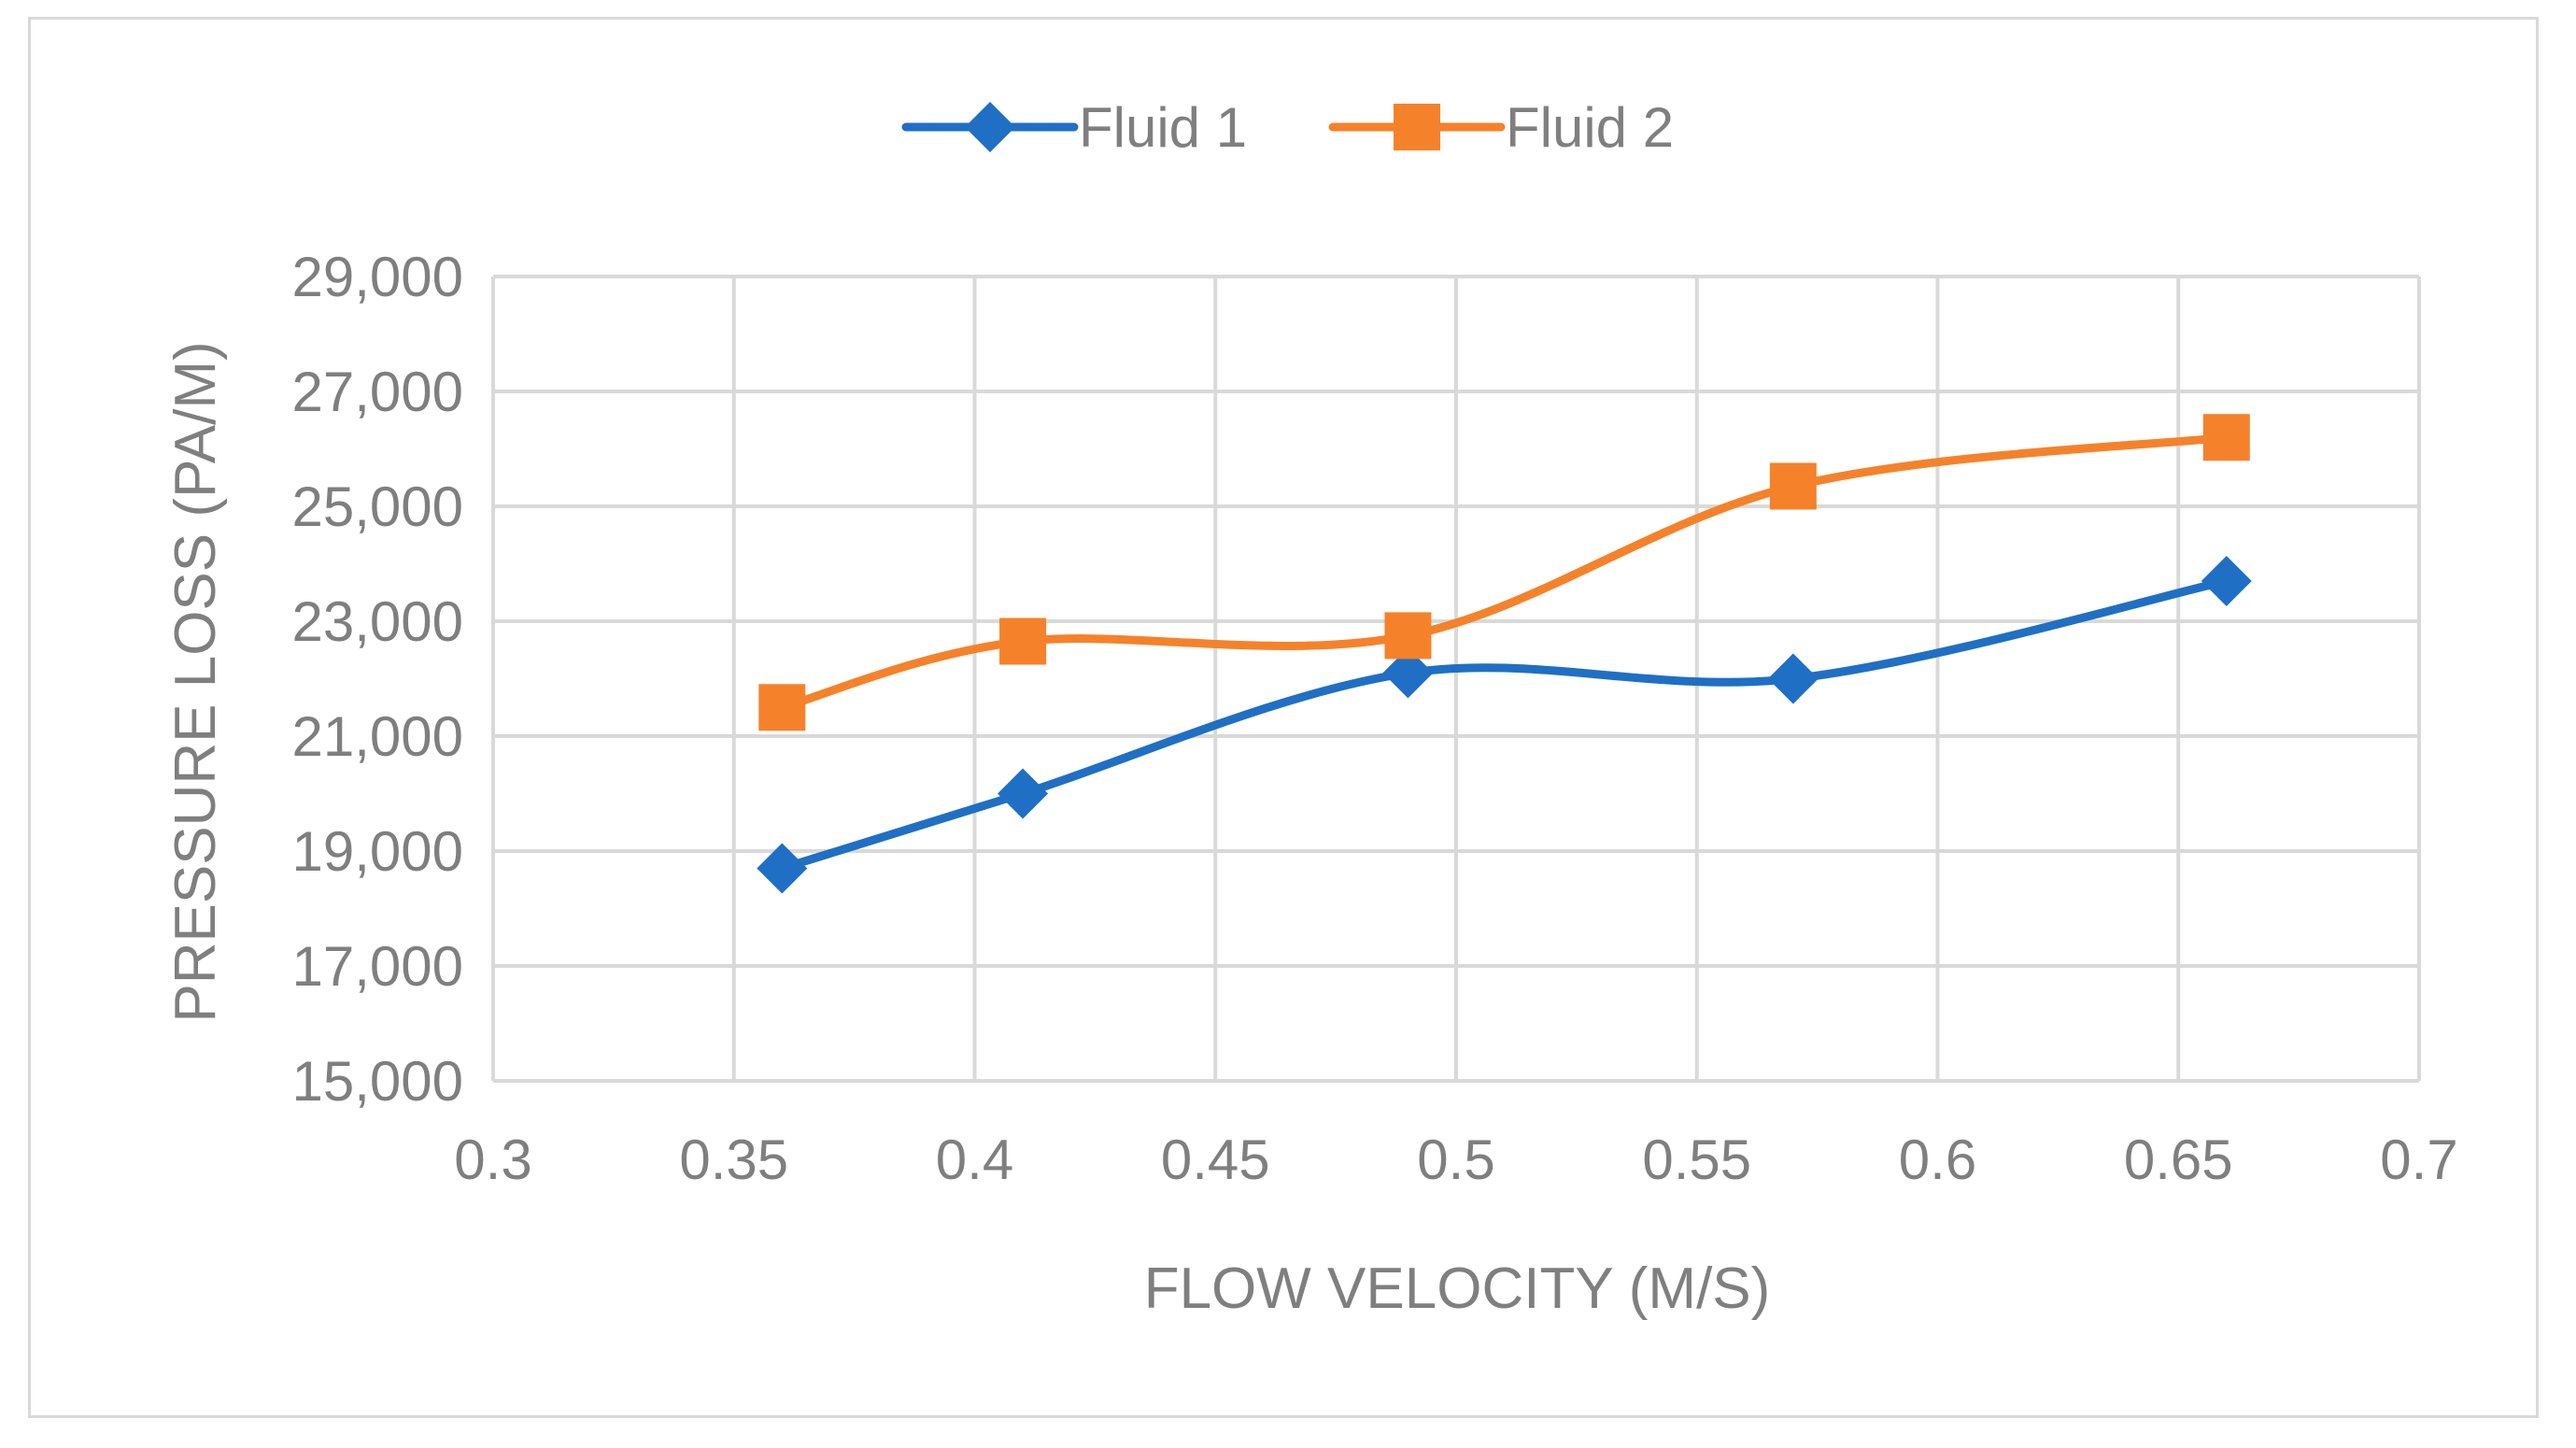 This screenshot has width=2576, height=1448. What do you see at coordinates (2418, 1160) in the screenshot?
I see `x-tick-label: 0.7` at bounding box center [2418, 1160].